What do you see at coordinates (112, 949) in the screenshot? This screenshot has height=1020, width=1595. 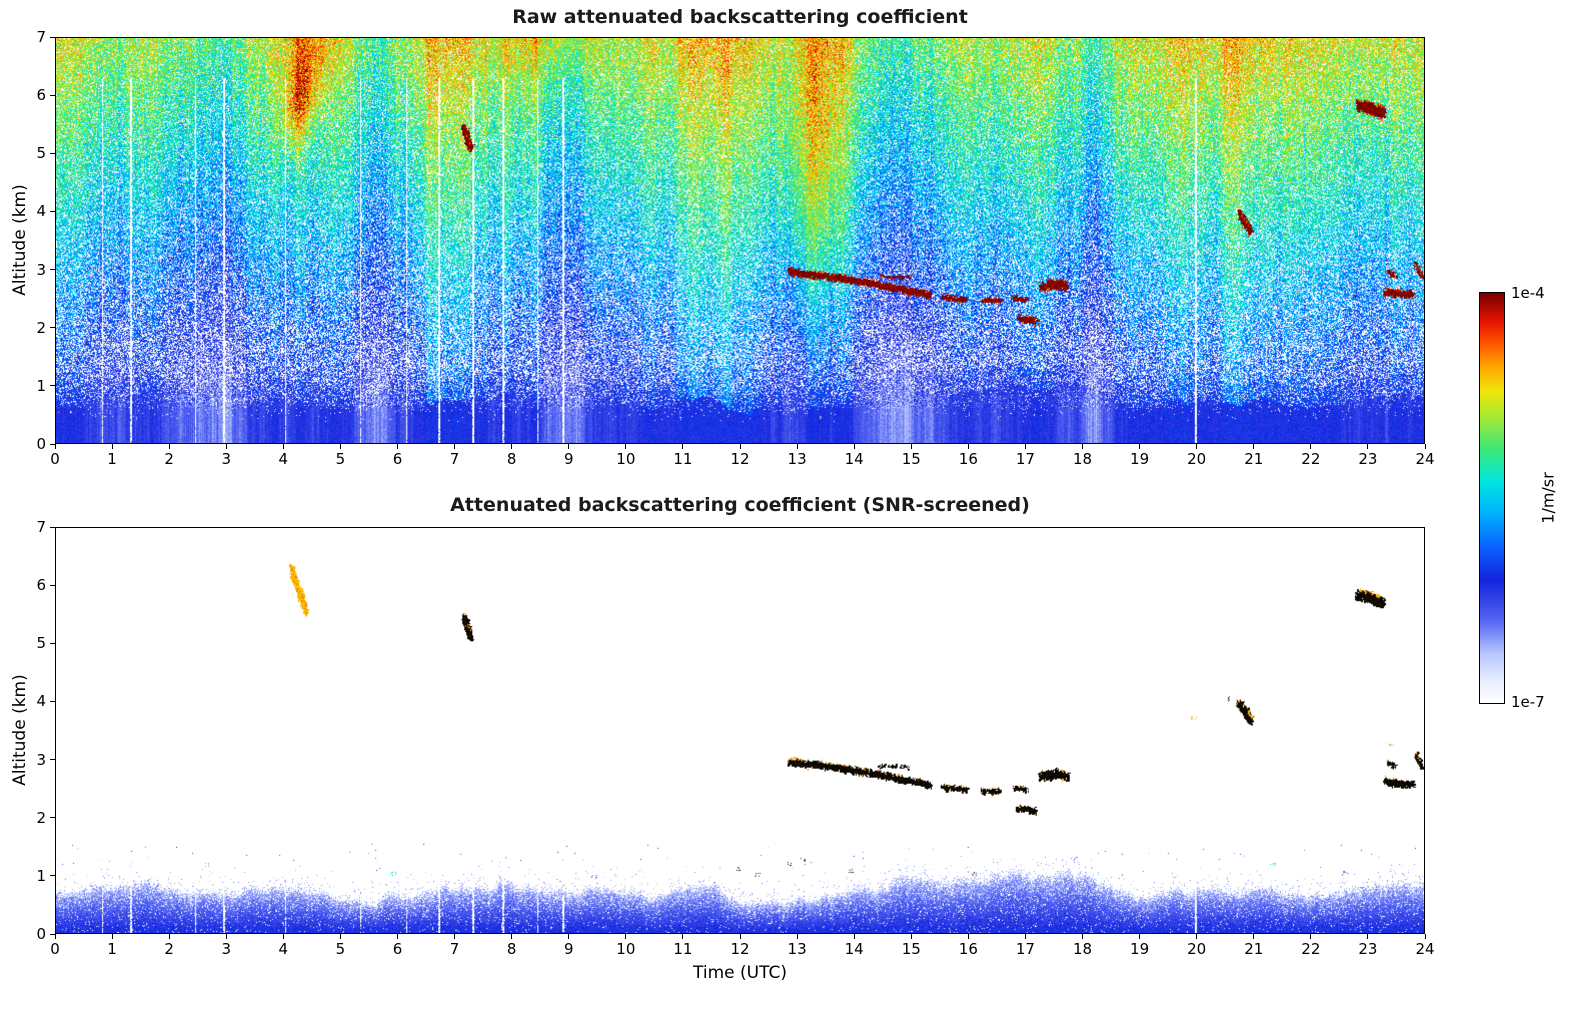 I see `x-tick-label: 1` at bounding box center [112, 949].